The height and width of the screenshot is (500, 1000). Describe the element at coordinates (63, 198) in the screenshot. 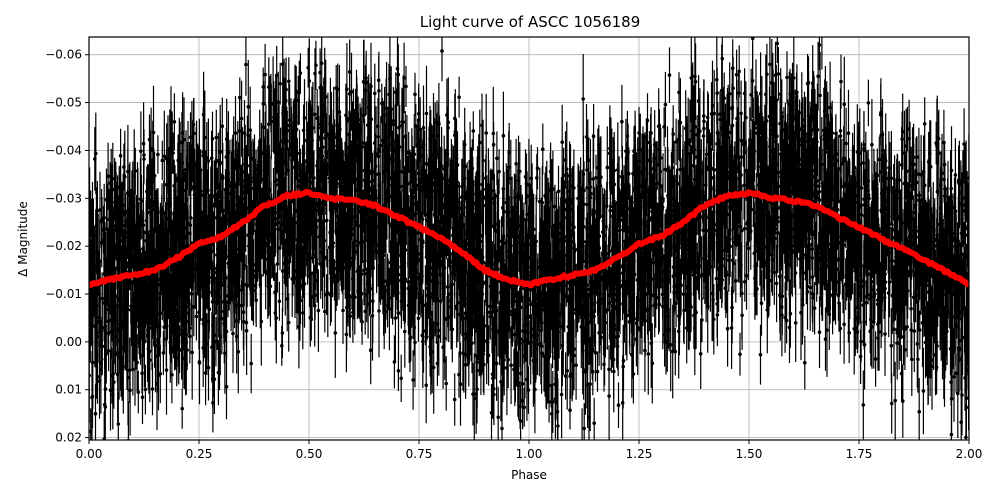

I see `svg-text: −0.03` at that location.